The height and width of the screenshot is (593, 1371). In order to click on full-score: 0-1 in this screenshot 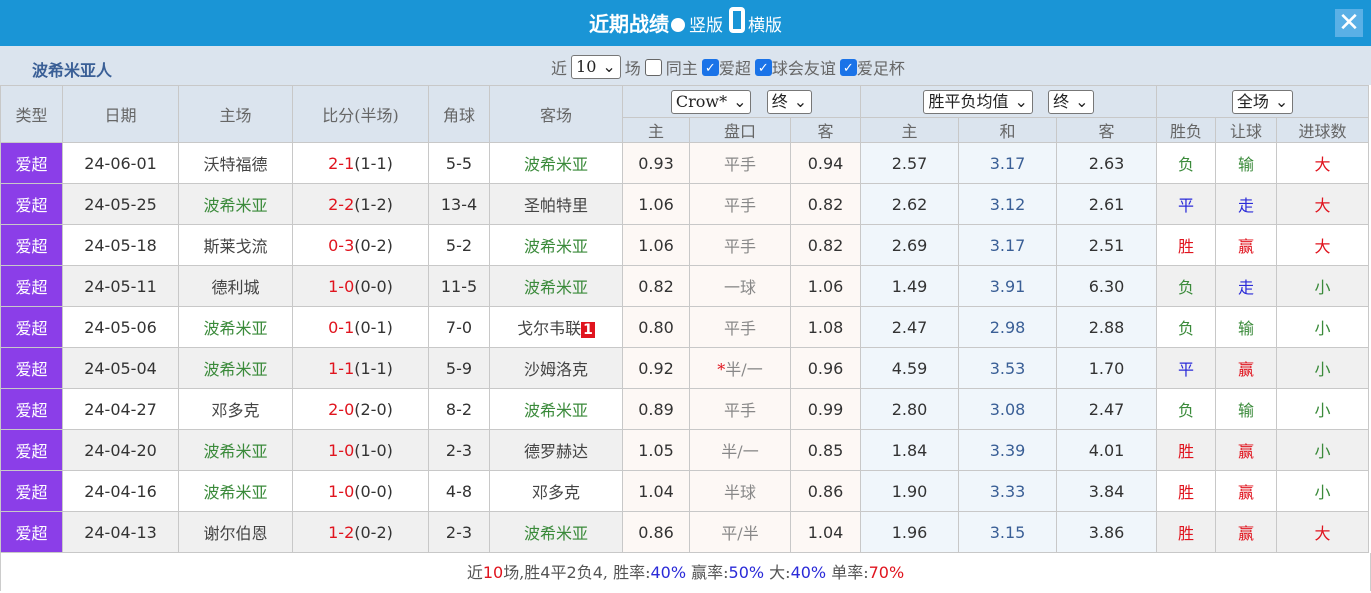, I will do `click(341, 327)`.